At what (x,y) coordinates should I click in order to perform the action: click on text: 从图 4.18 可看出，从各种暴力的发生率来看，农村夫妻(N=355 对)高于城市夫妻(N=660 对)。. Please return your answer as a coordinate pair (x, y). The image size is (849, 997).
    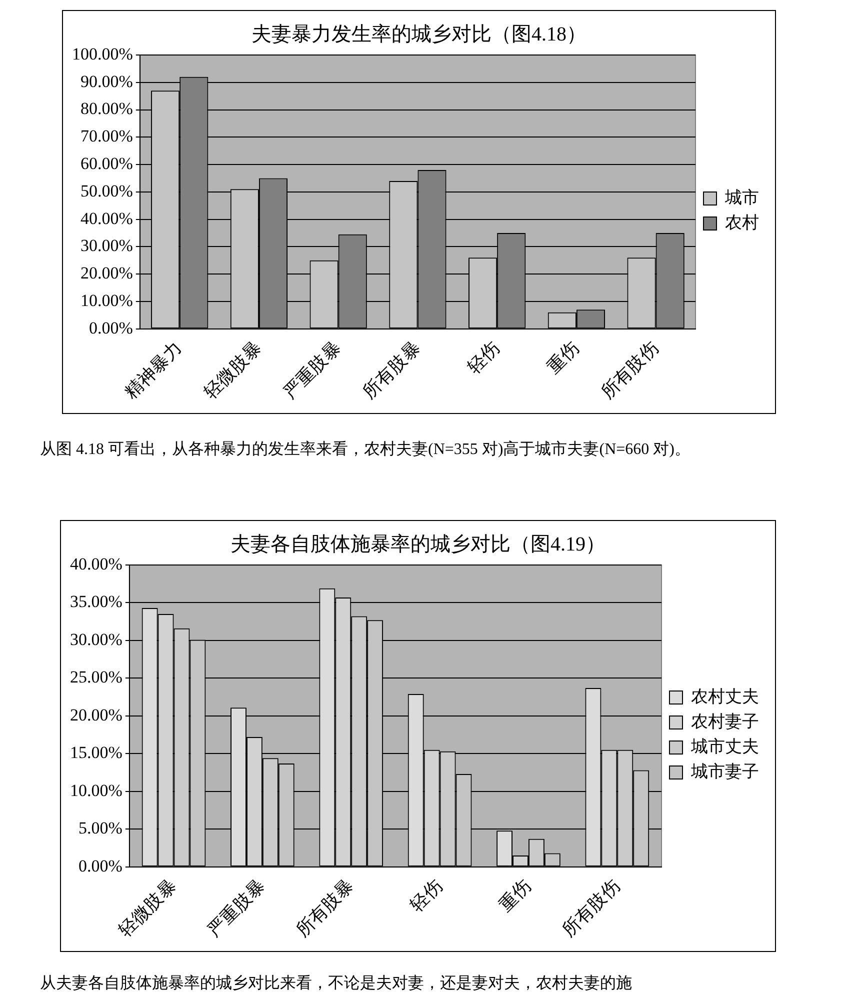
    Looking at the image, I should click on (365, 450).